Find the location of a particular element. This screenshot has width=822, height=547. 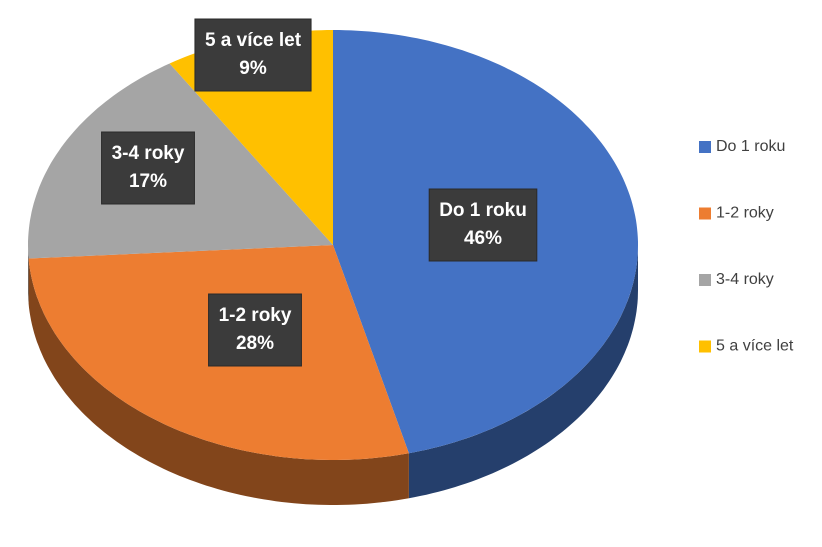

data-label: 3-4 roky 17% is located at coordinates (148, 168).